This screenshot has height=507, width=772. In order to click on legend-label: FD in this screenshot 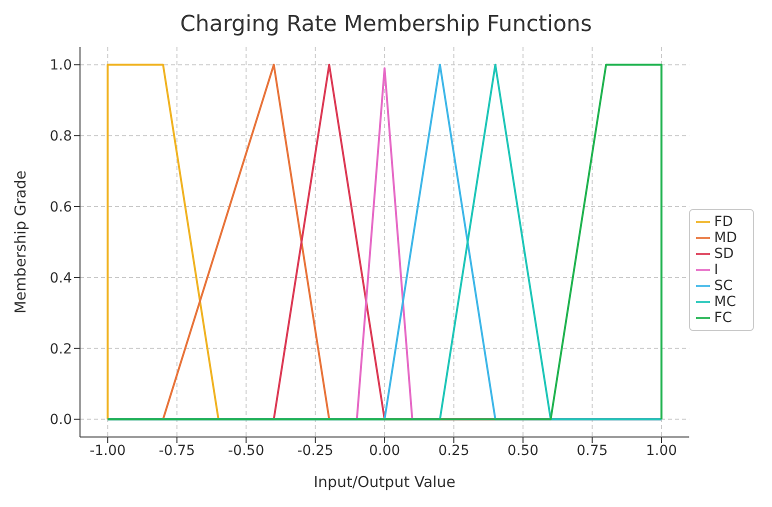, I will do `click(723, 222)`.